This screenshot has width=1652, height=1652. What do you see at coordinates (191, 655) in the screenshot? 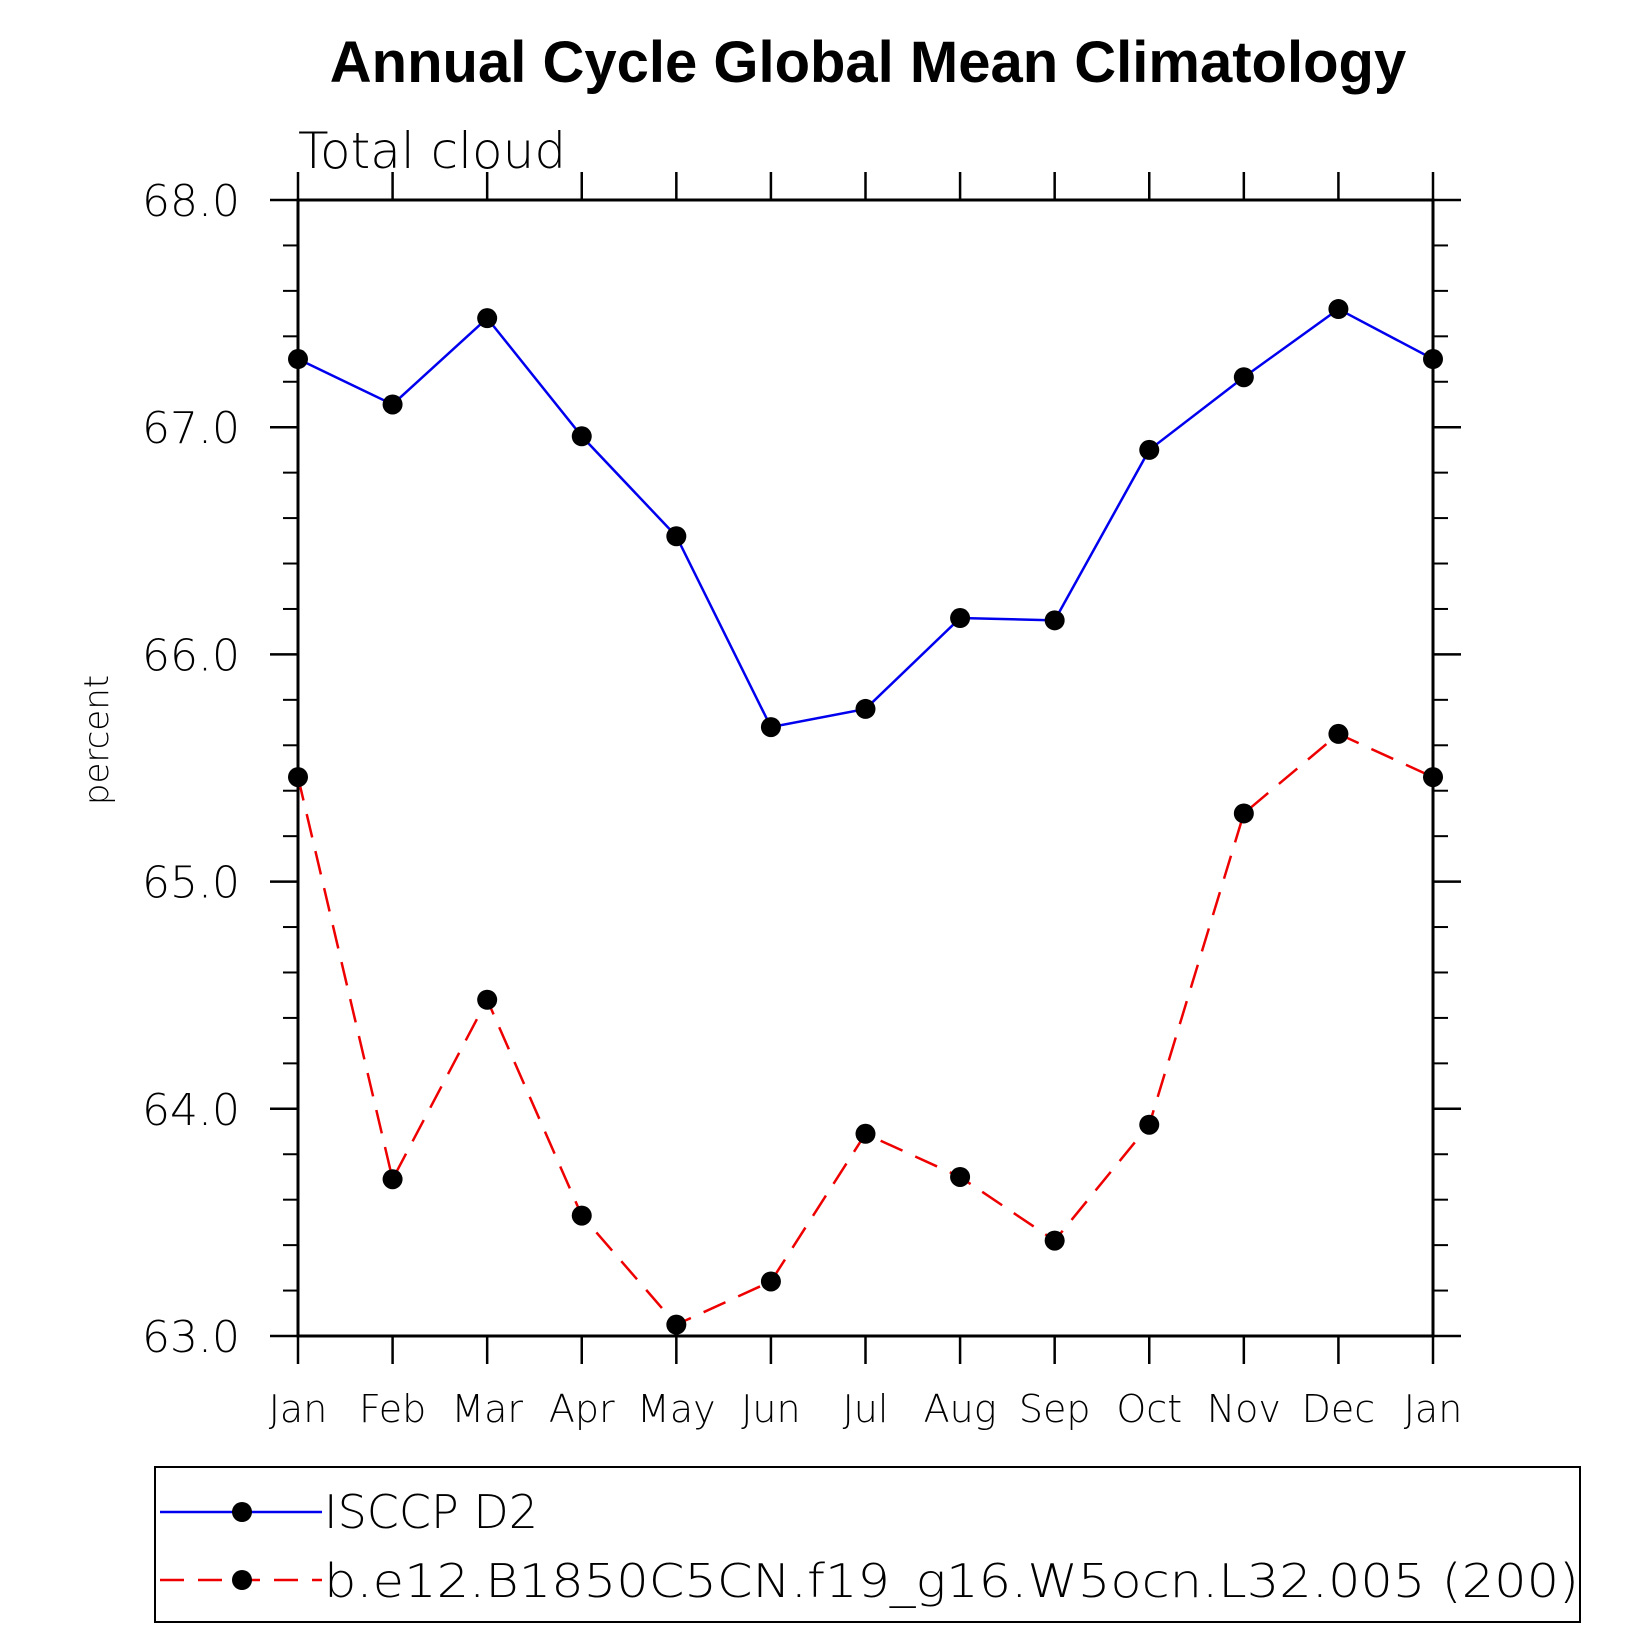
I see `y-tick-label: 66.0` at bounding box center [191, 655].